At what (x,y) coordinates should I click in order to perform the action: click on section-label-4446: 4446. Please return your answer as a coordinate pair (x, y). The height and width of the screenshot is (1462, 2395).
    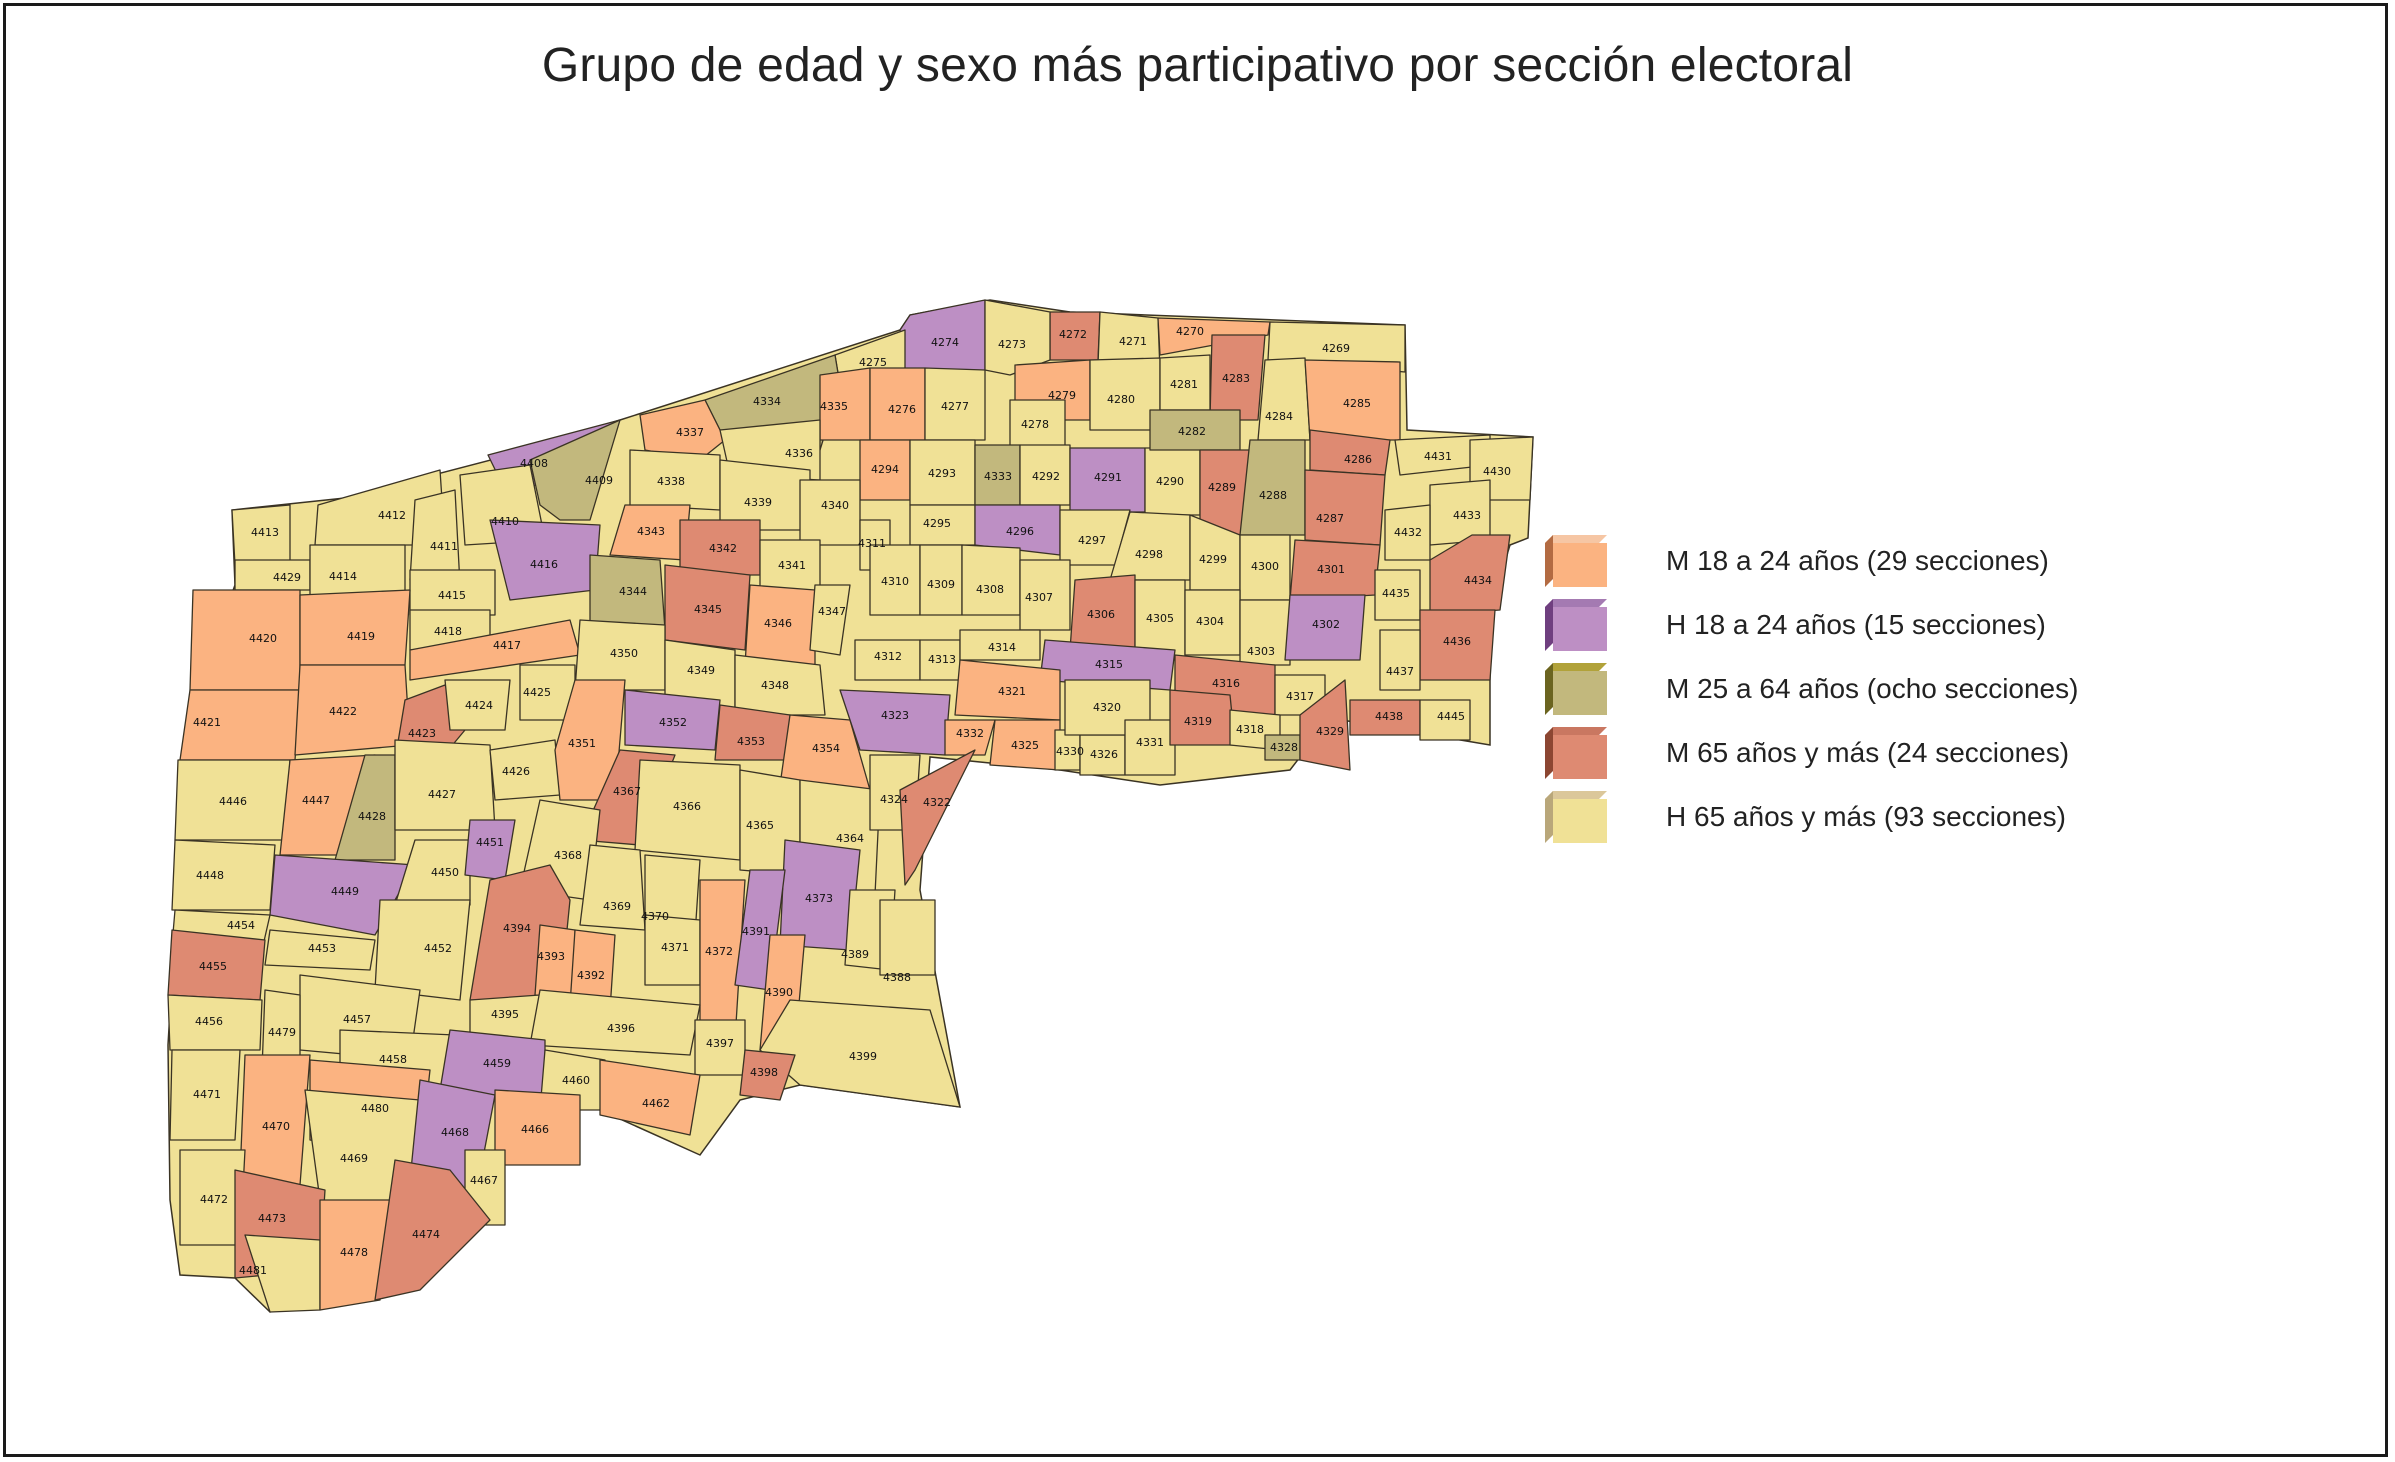
    Looking at the image, I should click on (233, 801).